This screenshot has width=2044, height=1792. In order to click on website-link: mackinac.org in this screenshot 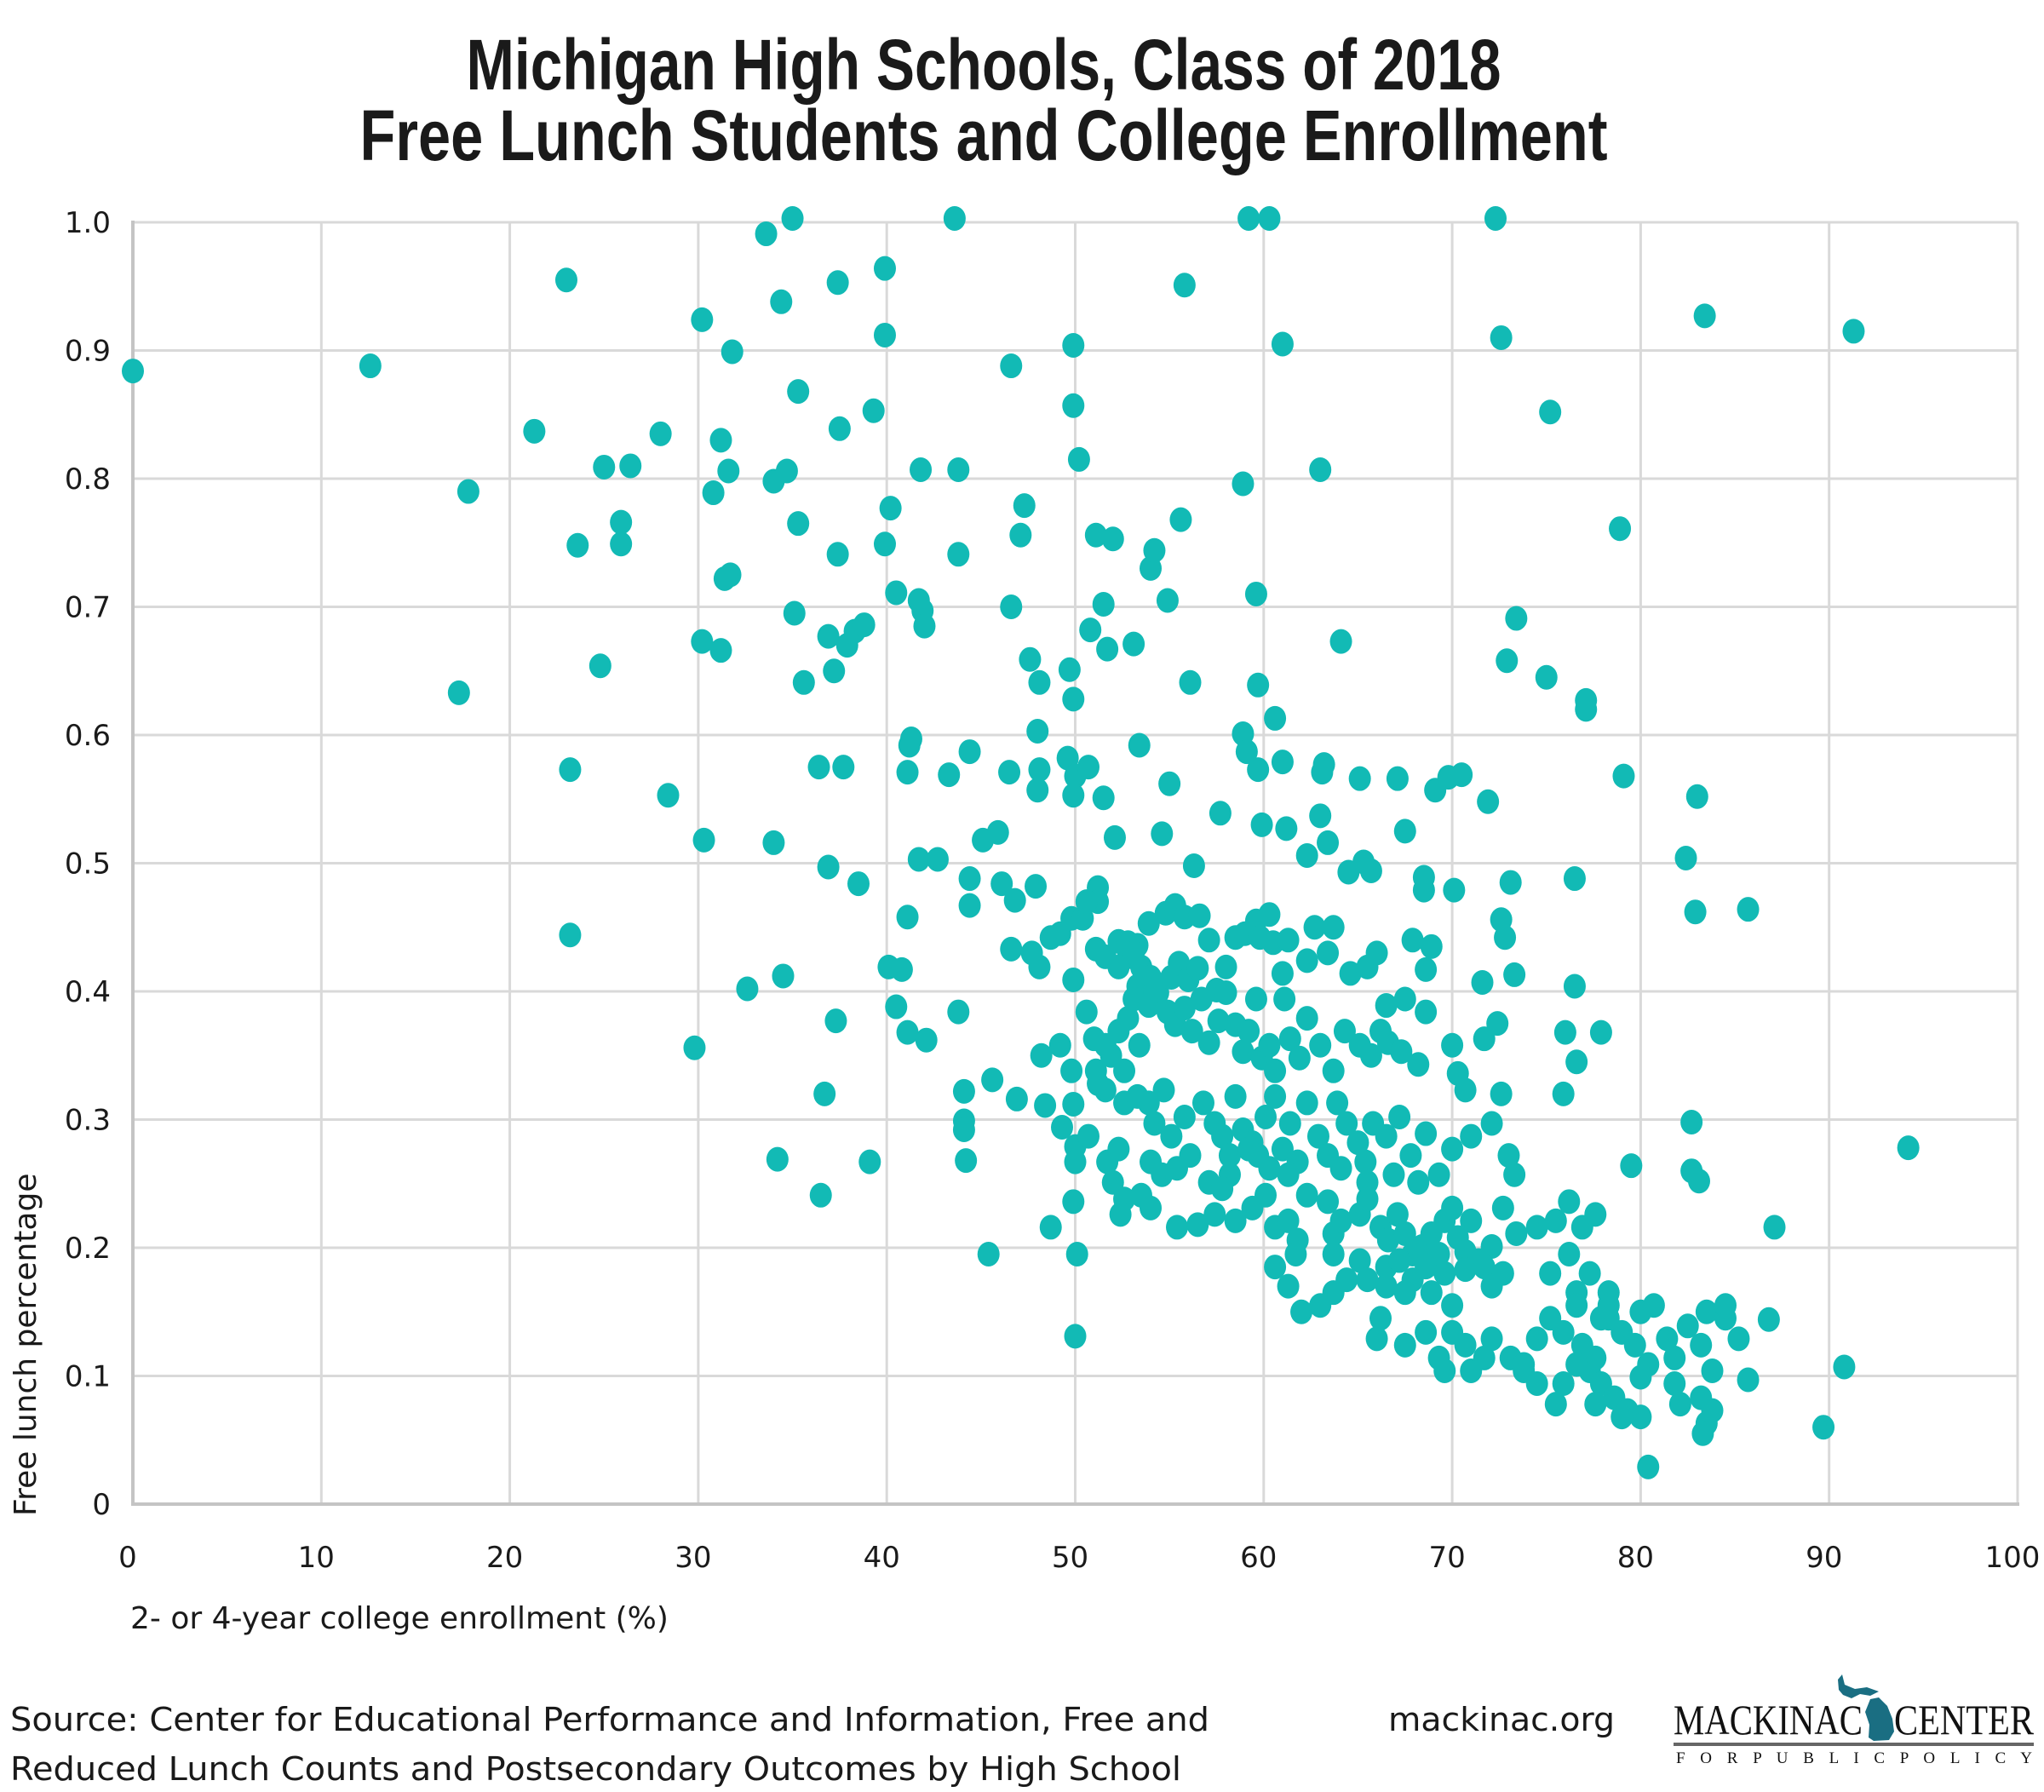, I will do `click(1501, 1719)`.